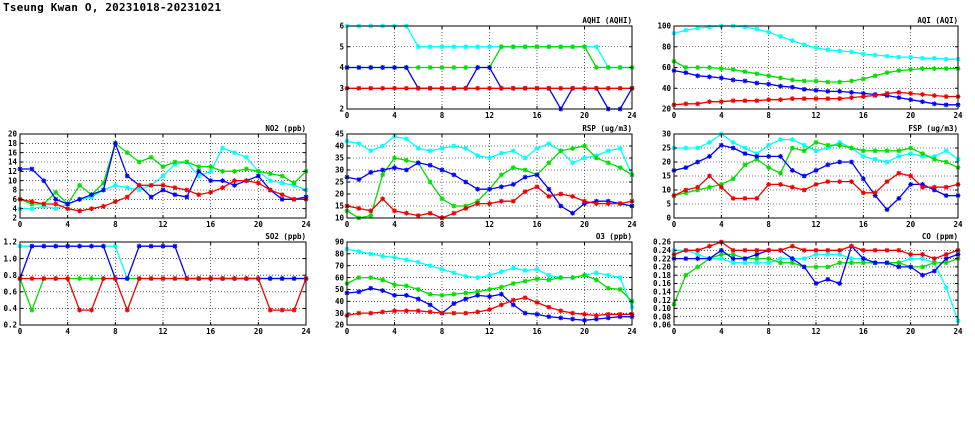  I want to click on series-line, so click(489, 307).